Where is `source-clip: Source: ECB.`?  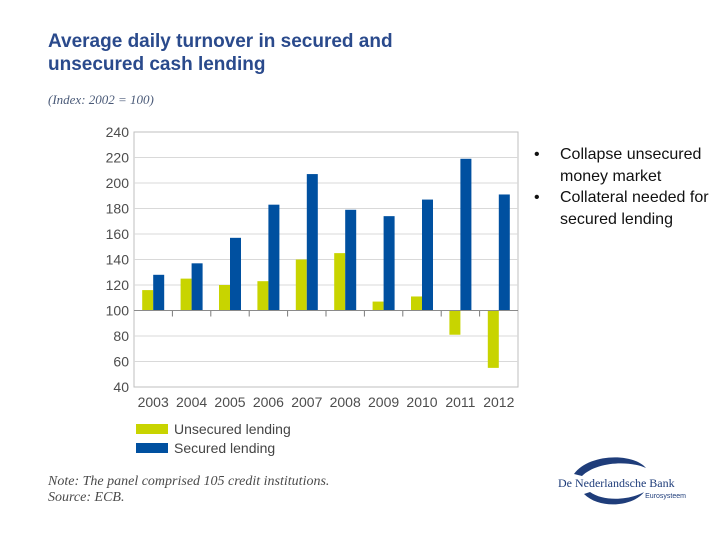
source-clip: Source: ECB. is located at coordinates (228, 496).